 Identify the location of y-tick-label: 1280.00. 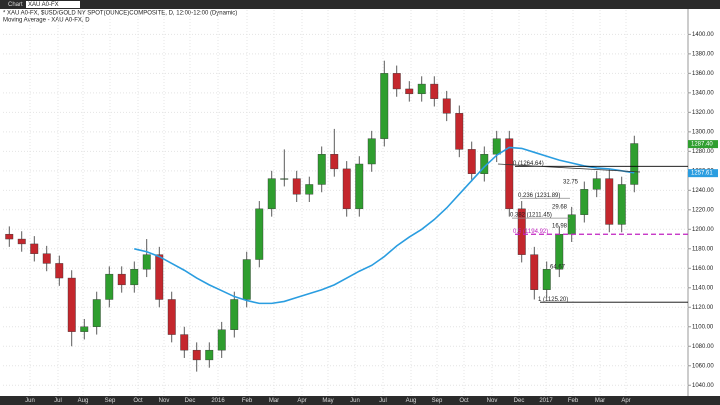
(703, 152).